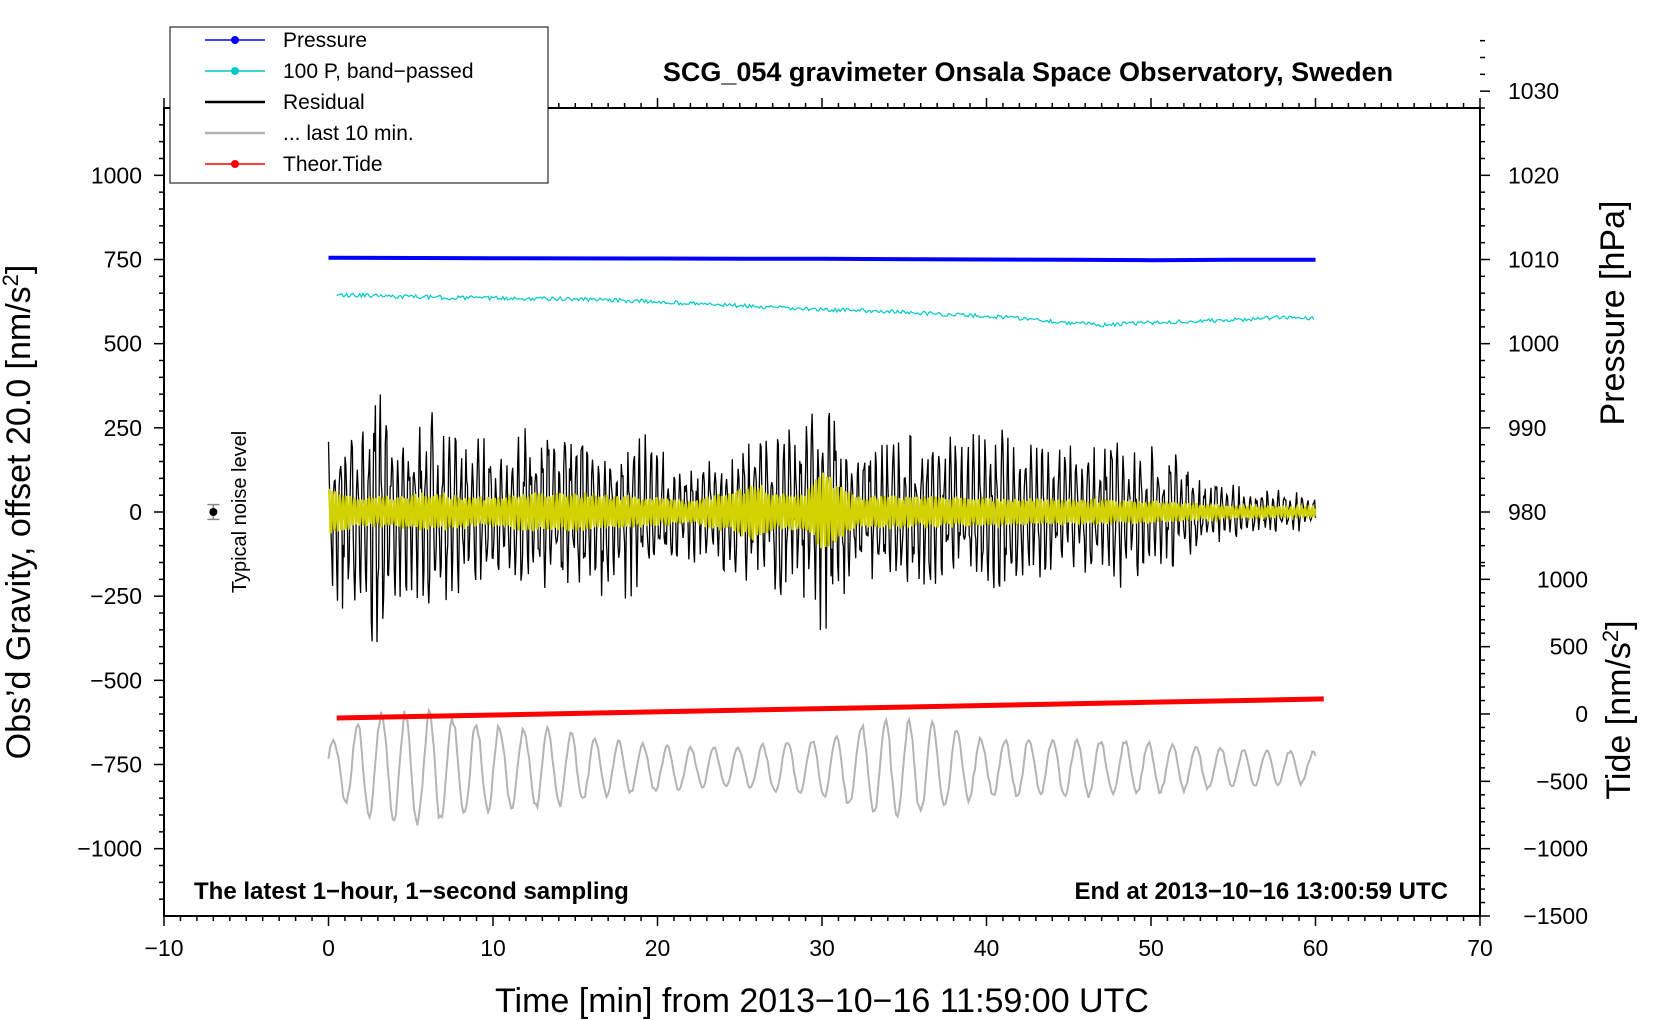  I want to click on legend-box, so click(359, 105).